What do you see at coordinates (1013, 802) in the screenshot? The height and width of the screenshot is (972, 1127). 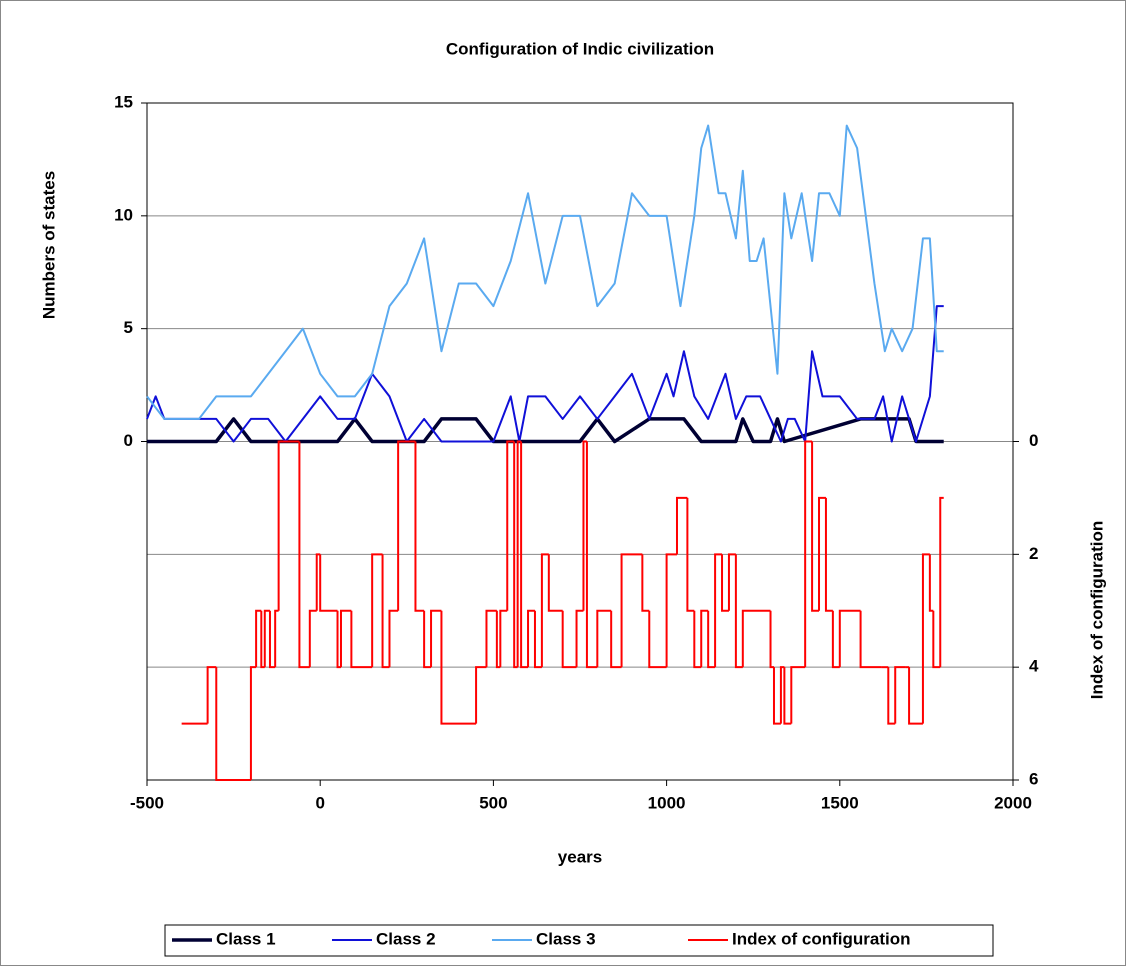 I see `x-tick-label: 2000` at bounding box center [1013, 802].